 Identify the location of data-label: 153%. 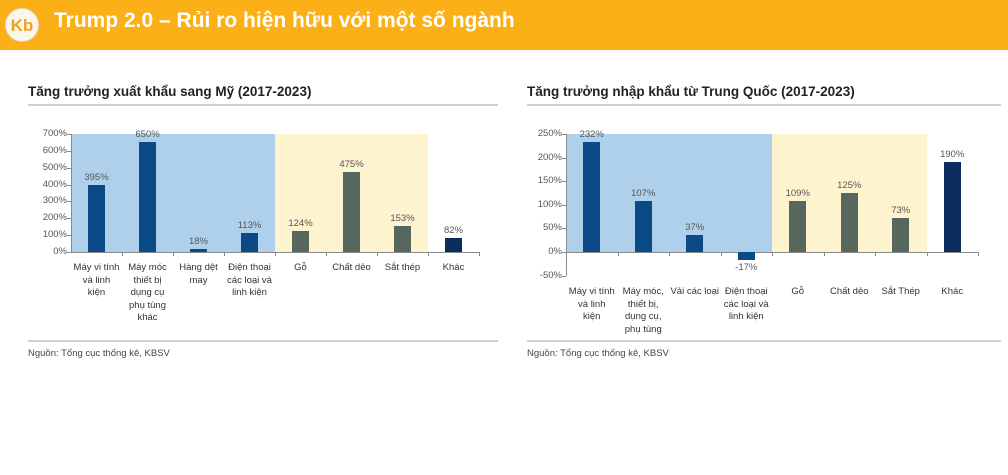
(402, 219).